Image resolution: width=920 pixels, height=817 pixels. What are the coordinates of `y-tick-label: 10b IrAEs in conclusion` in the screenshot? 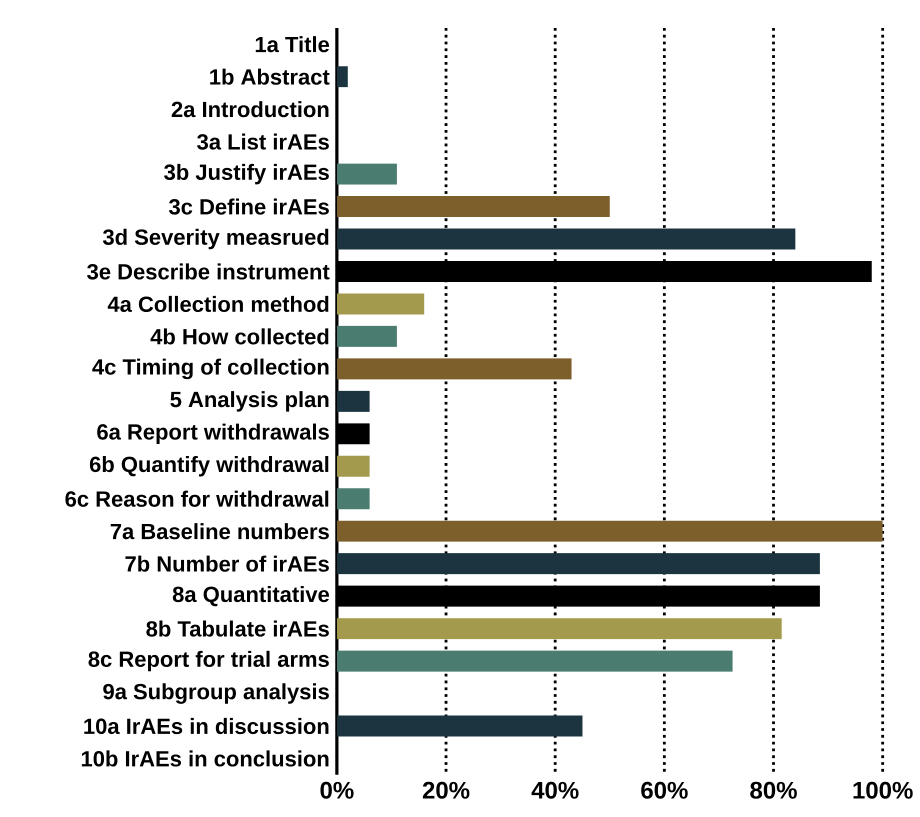 It's located at (205, 758).